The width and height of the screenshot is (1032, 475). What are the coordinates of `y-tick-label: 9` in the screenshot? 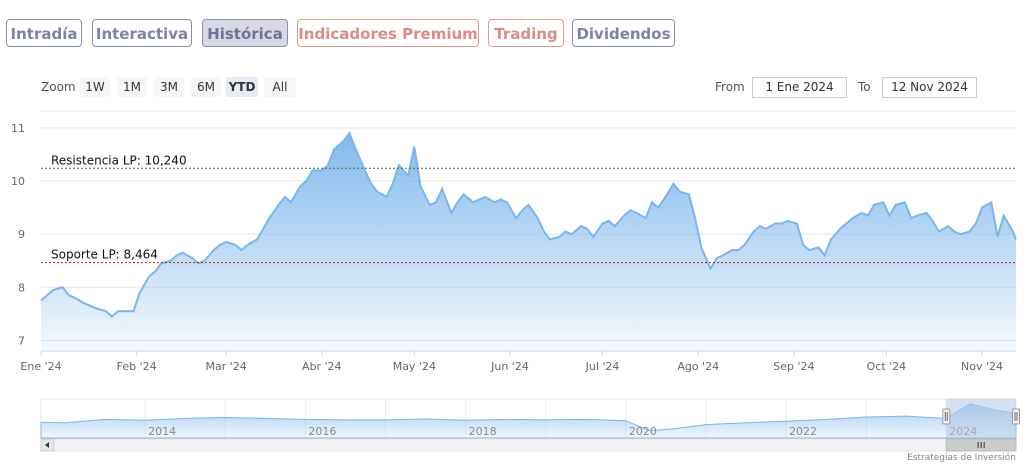 It's located at (21, 234).